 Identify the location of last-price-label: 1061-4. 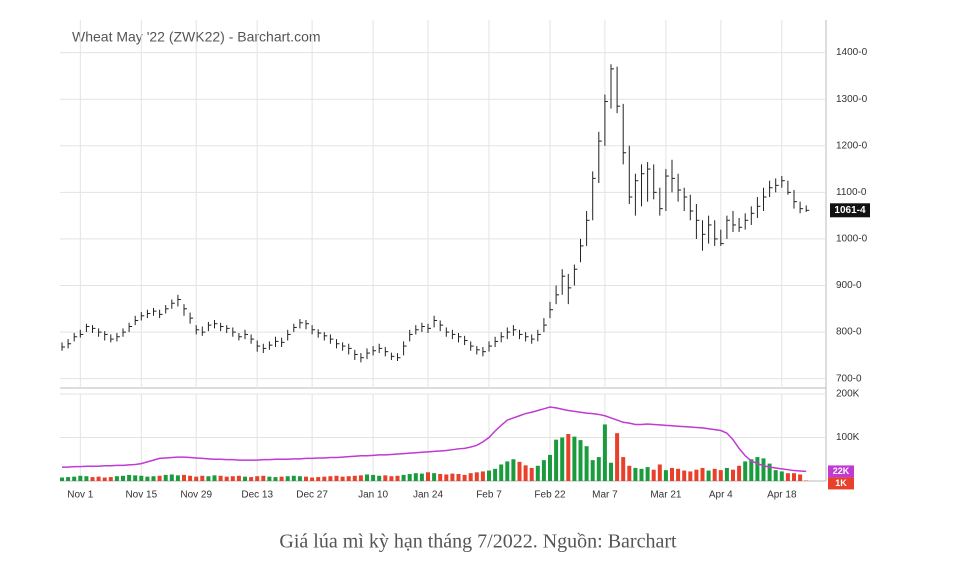
(850, 210).